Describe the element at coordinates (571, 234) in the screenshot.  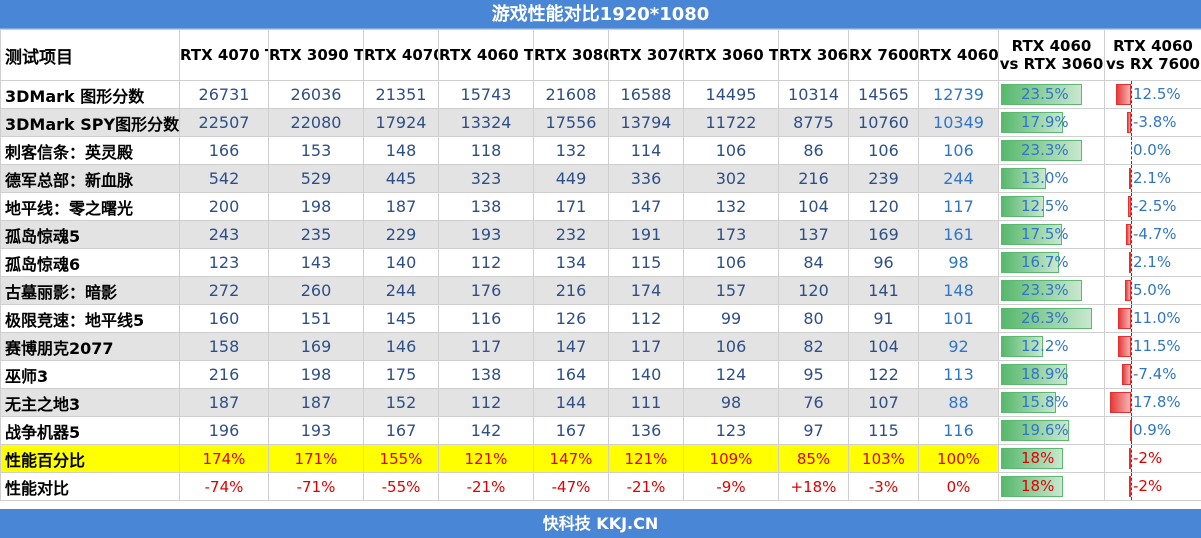
I see `score-cell: 232` at that location.